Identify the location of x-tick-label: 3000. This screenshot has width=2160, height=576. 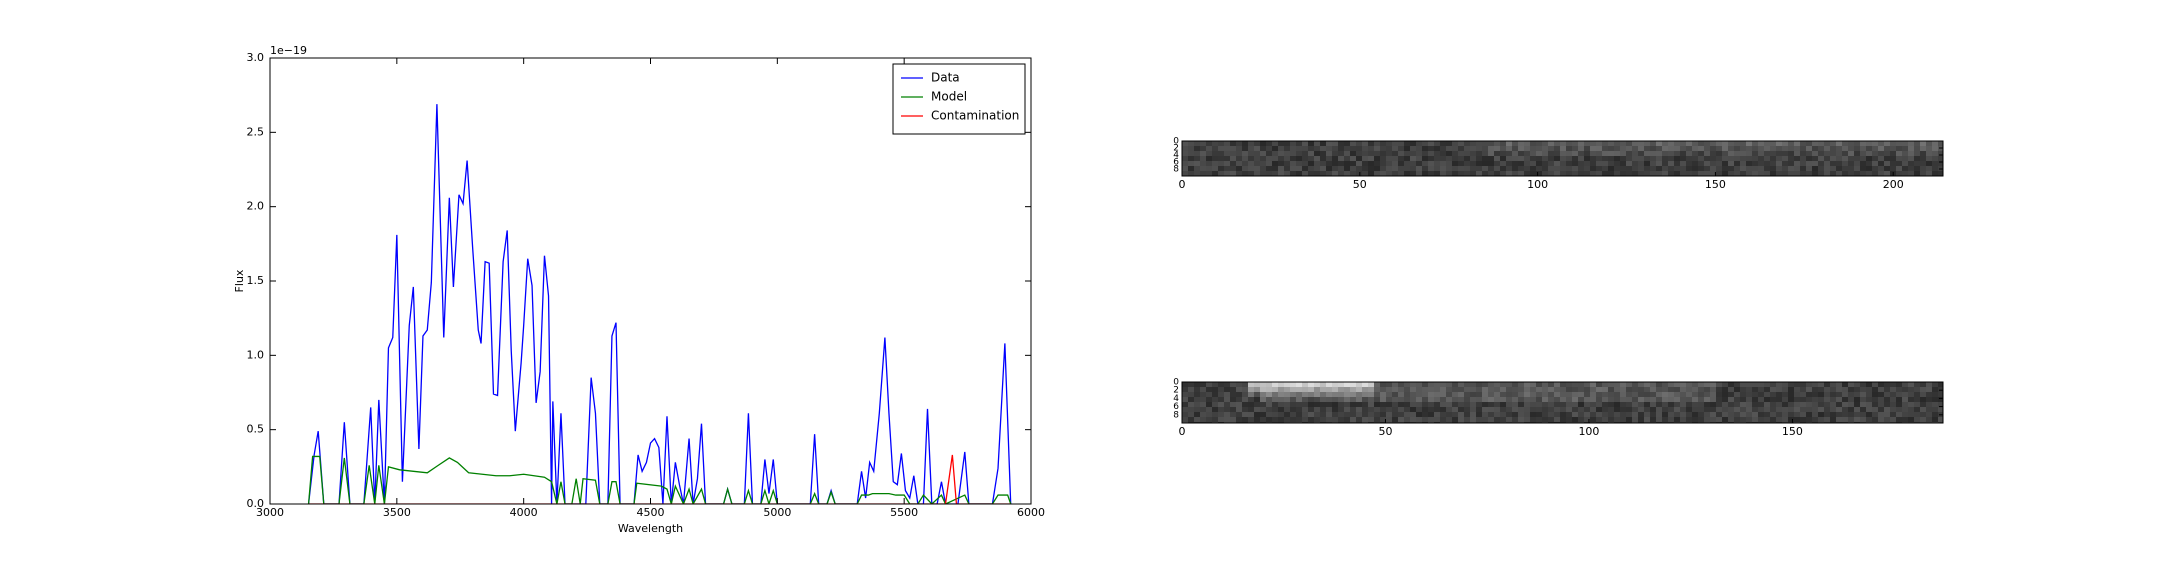
(270, 512).